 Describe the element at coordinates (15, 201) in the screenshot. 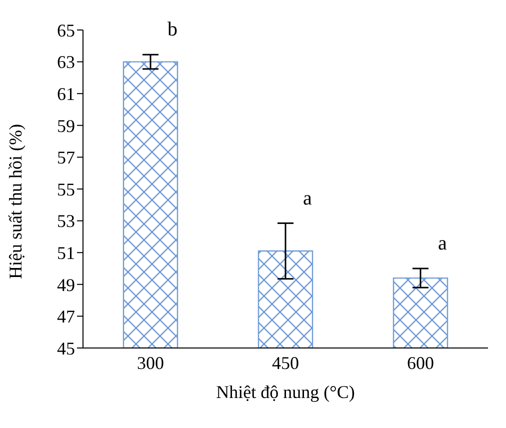

I see `y-axis-title: Hiệu suất thu hồi (%)` at that location.